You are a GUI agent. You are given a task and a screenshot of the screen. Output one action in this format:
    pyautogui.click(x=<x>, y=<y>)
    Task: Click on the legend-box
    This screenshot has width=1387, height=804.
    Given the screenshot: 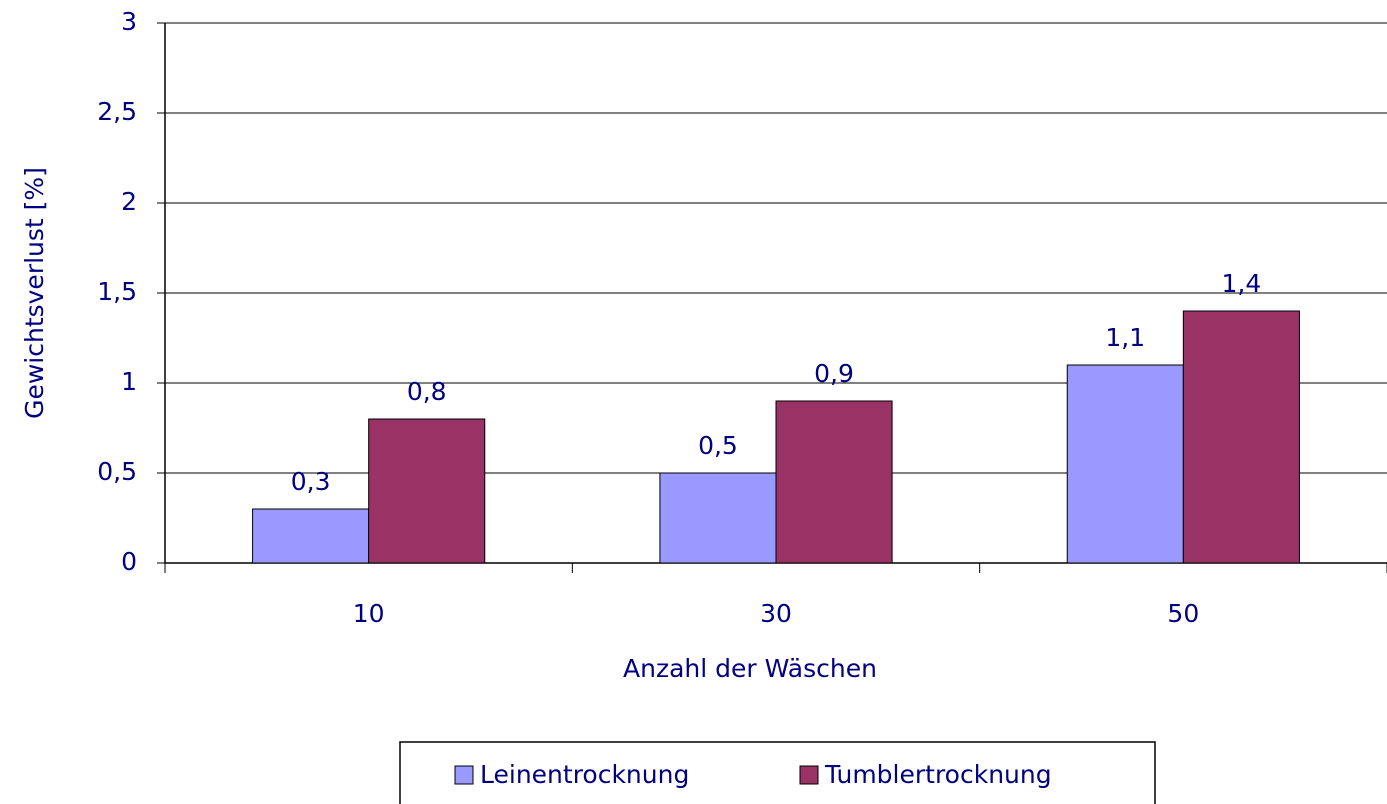 What is the action you would take?
    pyautogui.click(x=777, y=772)
    